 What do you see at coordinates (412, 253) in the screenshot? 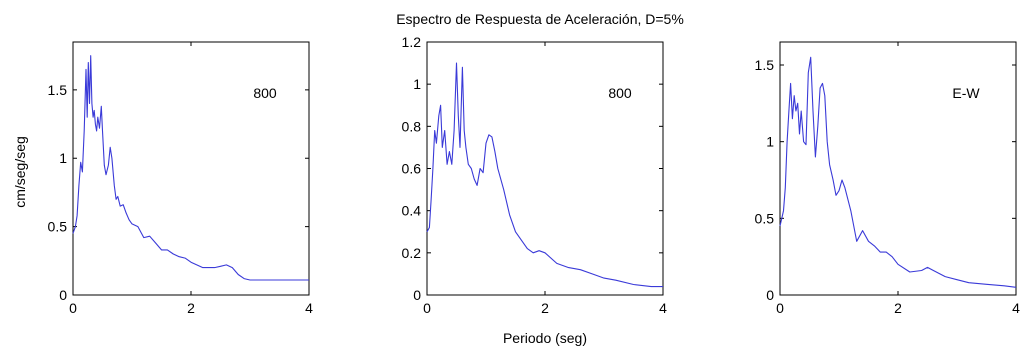
I see `y-tick-label: 0.2` at bounding box center [412, 253].